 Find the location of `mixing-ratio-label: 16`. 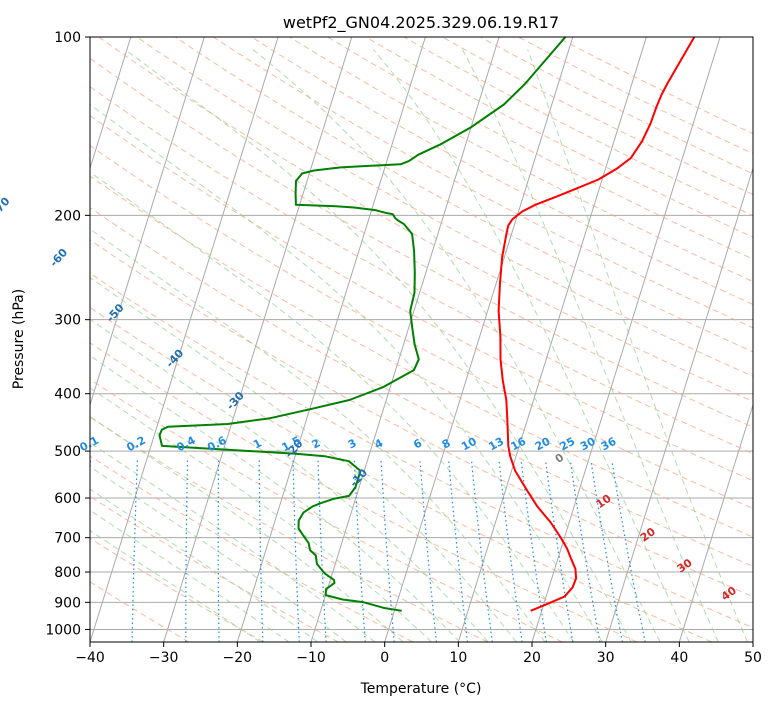

mixing-ratio-label: 16 is located at coordinates (519, 444).